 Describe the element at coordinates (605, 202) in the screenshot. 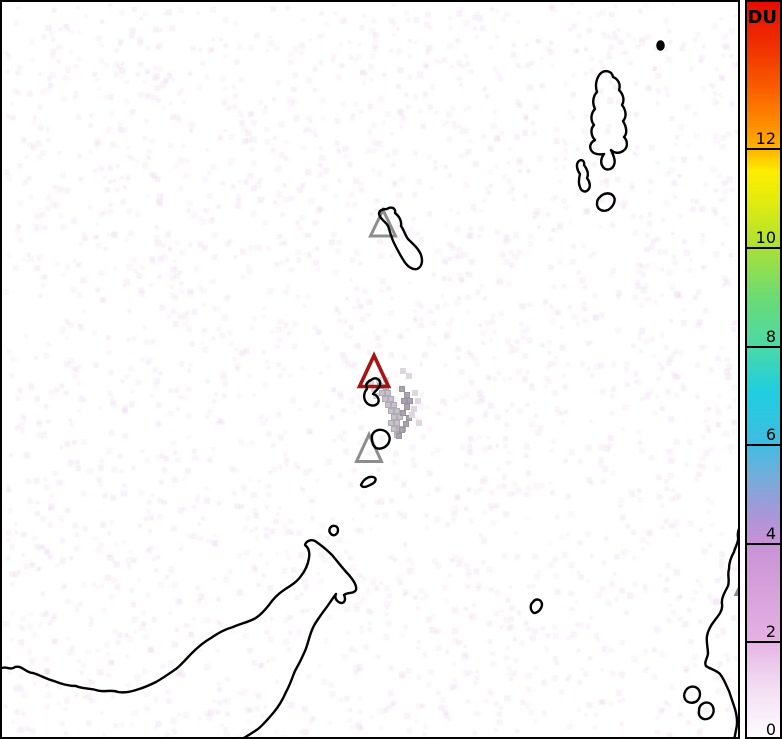

I see `island-top-right-oval` at that location.